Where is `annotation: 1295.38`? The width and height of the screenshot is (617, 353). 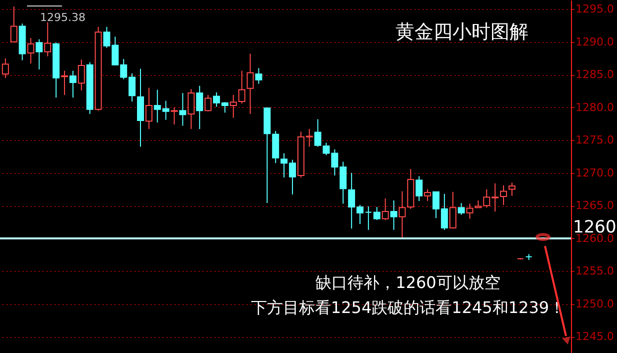 annotation: 1295.38 is located at coordinates (63, 17).